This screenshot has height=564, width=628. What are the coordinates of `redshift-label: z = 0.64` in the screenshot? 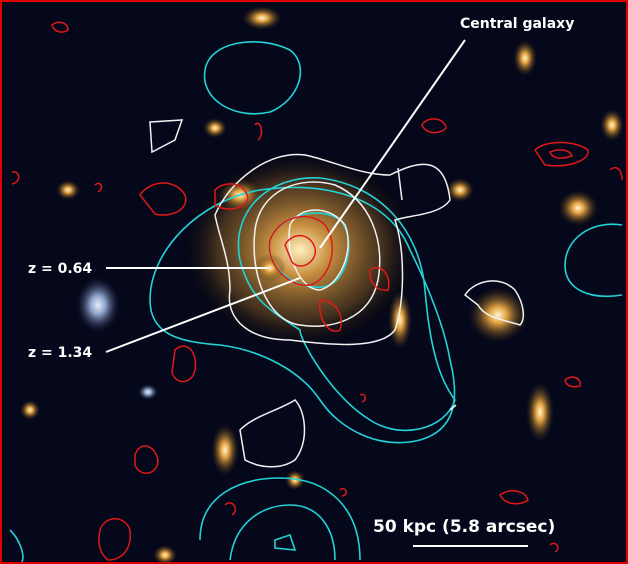 It's located at (60, 269).